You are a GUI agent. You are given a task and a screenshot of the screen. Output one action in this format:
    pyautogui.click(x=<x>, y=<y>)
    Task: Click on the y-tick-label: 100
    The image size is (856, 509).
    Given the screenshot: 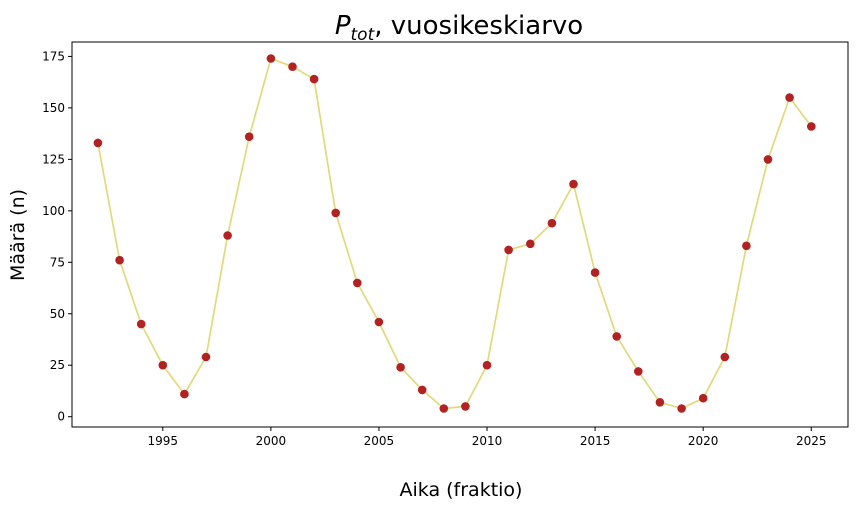 What is the action you would take?
    pyautogui.click(x=53, y=211)
    